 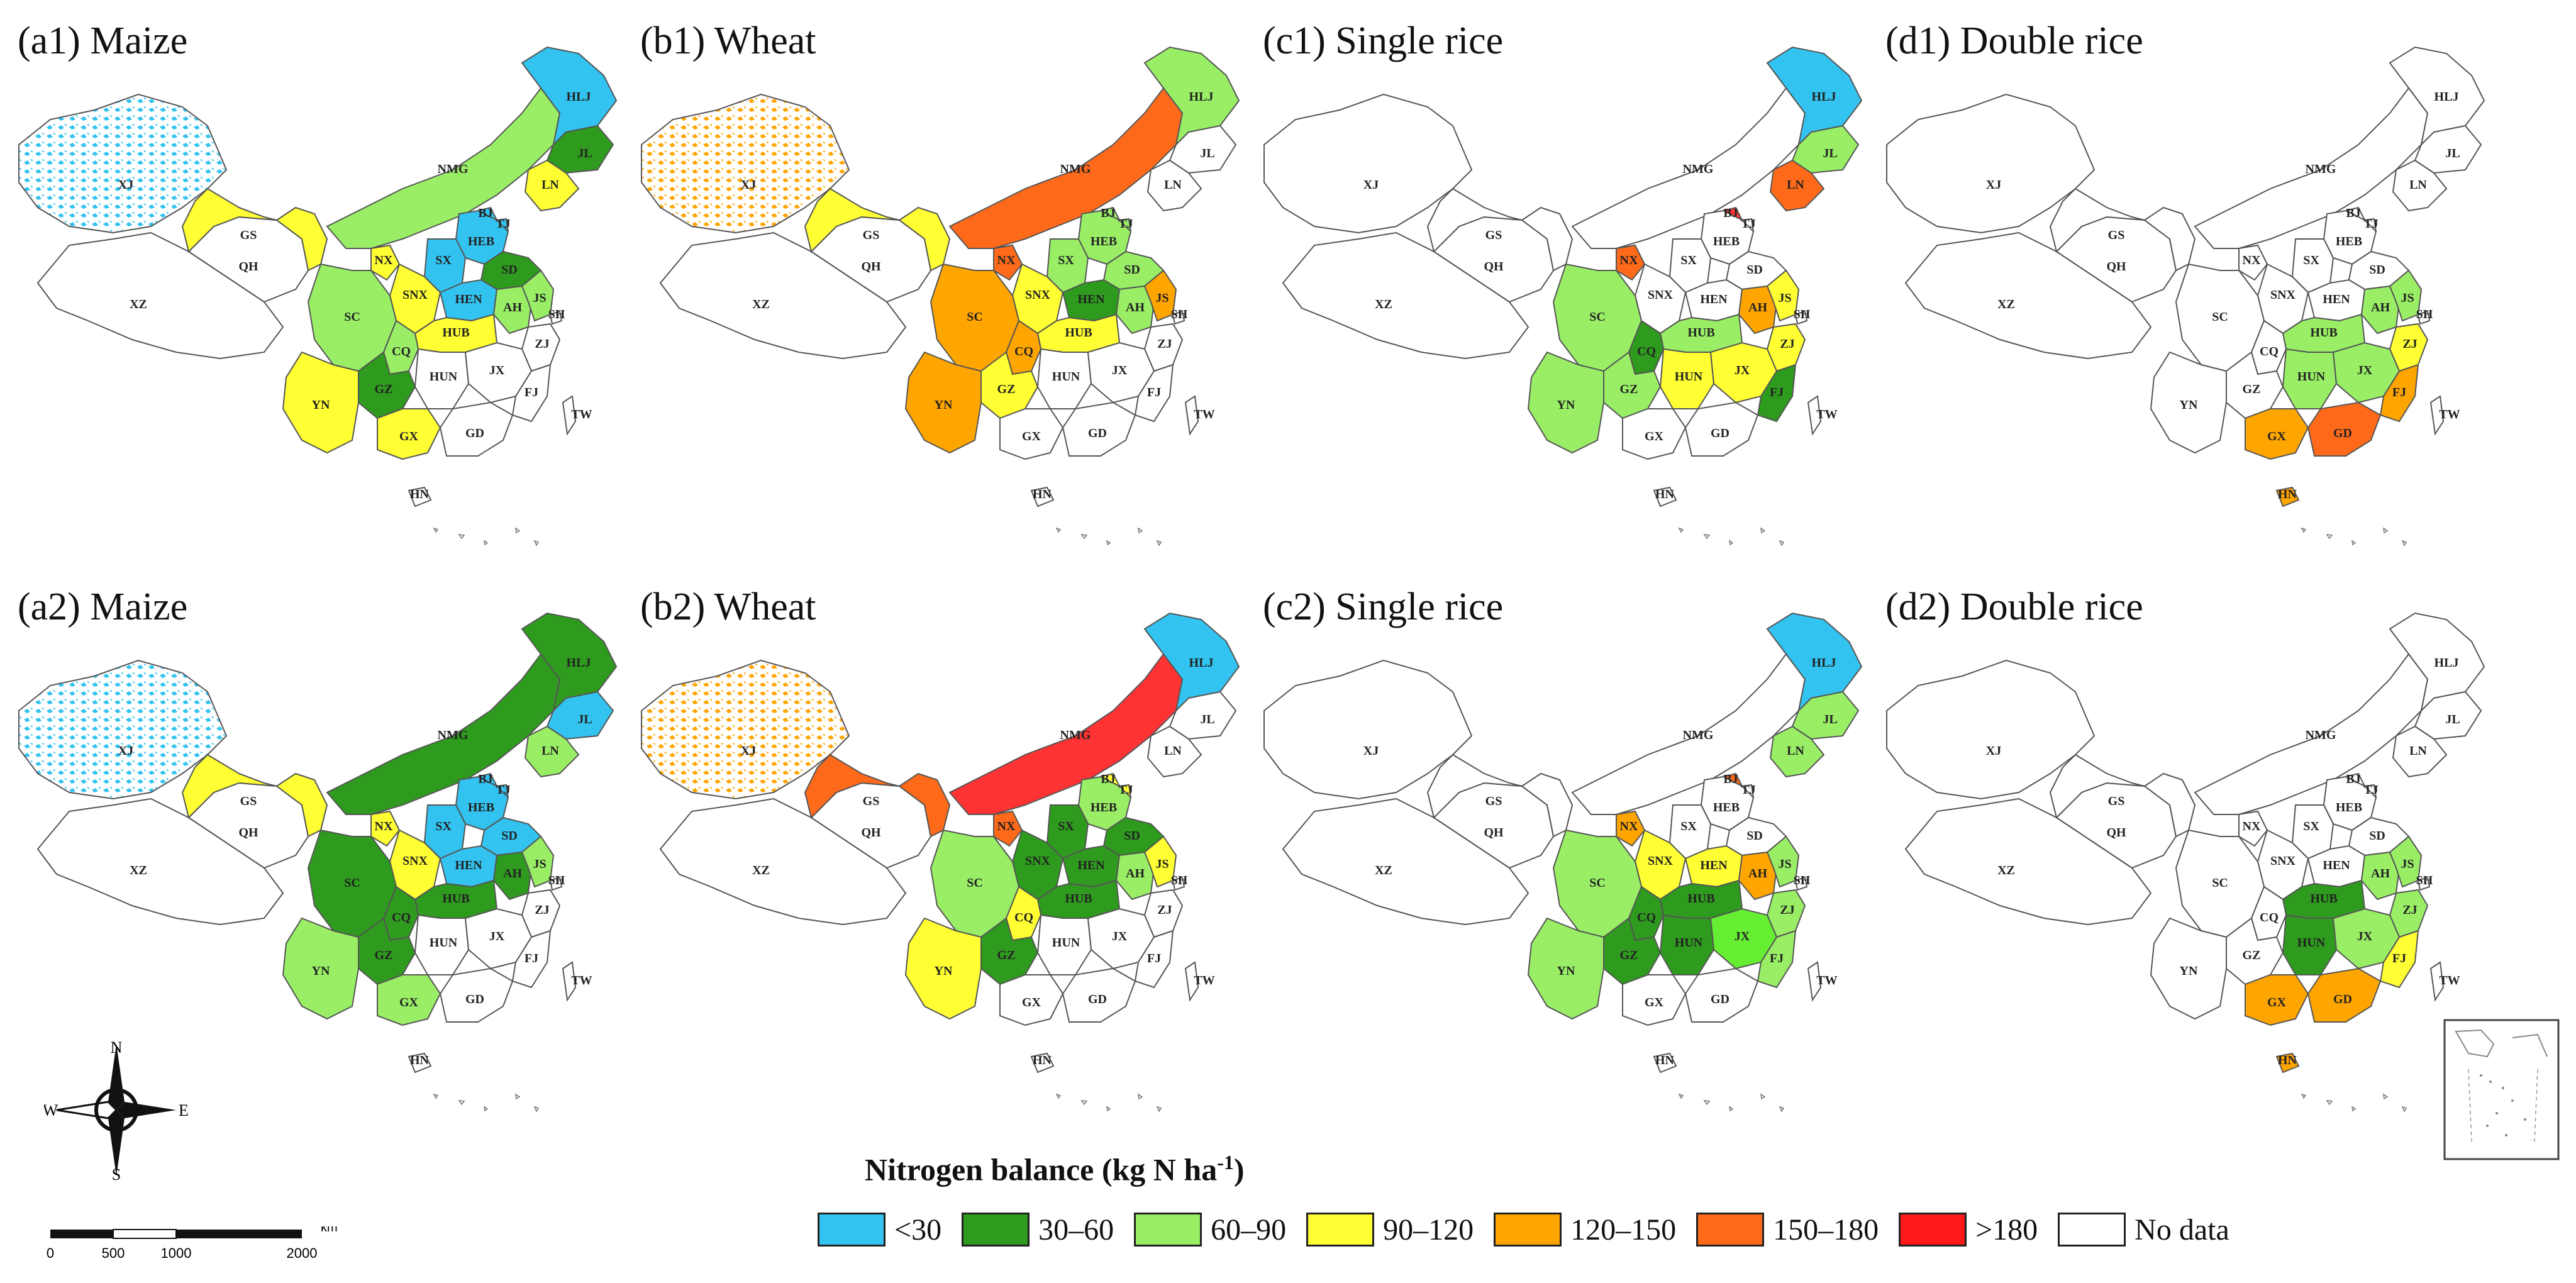 What do you see at coordinates (1700, 333) in the screenshot?
I see `province-label-hub: HUB` at bounding box center [1700, 333].